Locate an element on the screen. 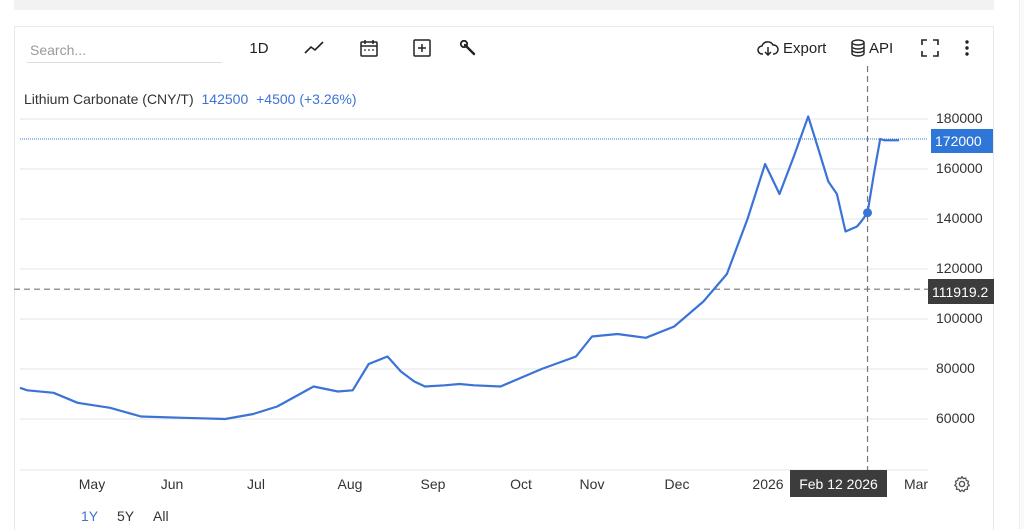 This screenshot has width=1024, height=530. search-input is located at coordinates (124, 50).